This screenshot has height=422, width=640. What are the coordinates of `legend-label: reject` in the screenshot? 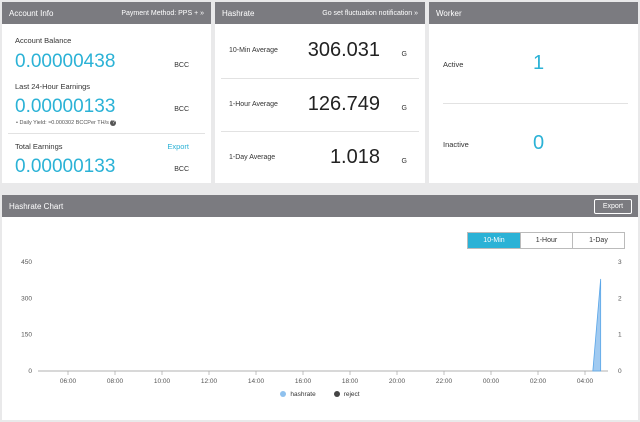 It's located at (351, 394).